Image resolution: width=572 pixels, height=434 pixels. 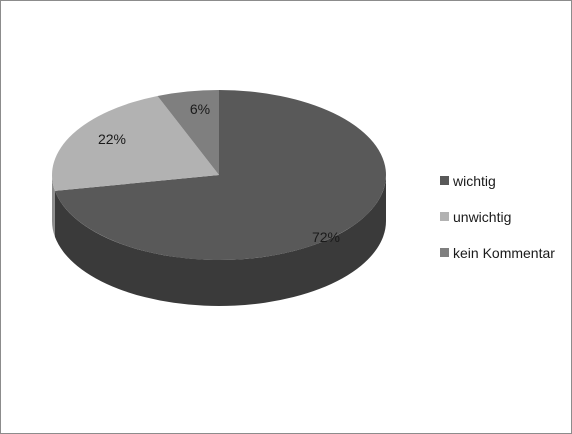 What do you see at coordinates (504, 180) in the screenshot?
I see `legend-item-wichtig: wichtig` at bounding box center [504, 180].